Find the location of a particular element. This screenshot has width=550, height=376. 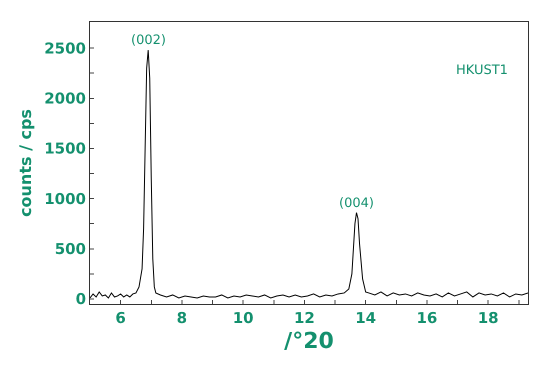

y-tick-label: 1500 is located at coordinates (65, 149).